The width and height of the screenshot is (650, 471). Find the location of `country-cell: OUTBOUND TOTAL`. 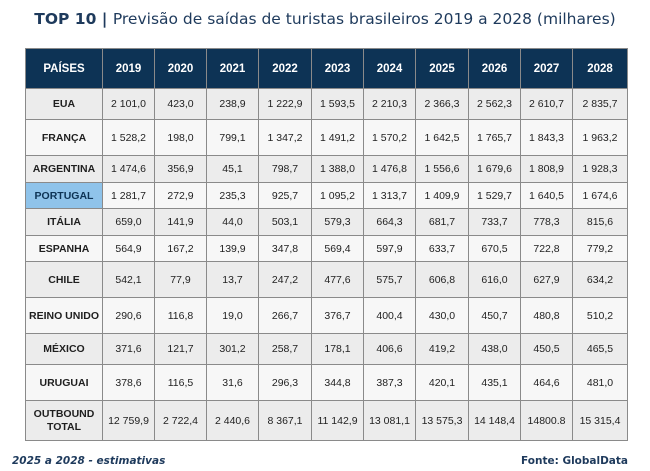

country-cell: OUTBOUND TOTAL is located at coordinates (64, 420).